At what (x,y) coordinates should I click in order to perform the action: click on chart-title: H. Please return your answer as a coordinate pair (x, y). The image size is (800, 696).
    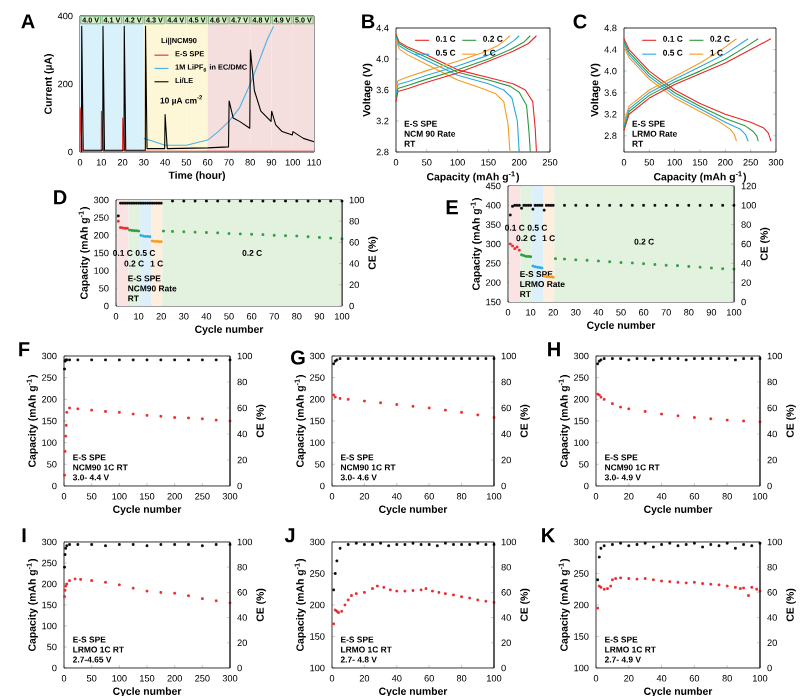
    Looking at the image, I should click on (554, 349).